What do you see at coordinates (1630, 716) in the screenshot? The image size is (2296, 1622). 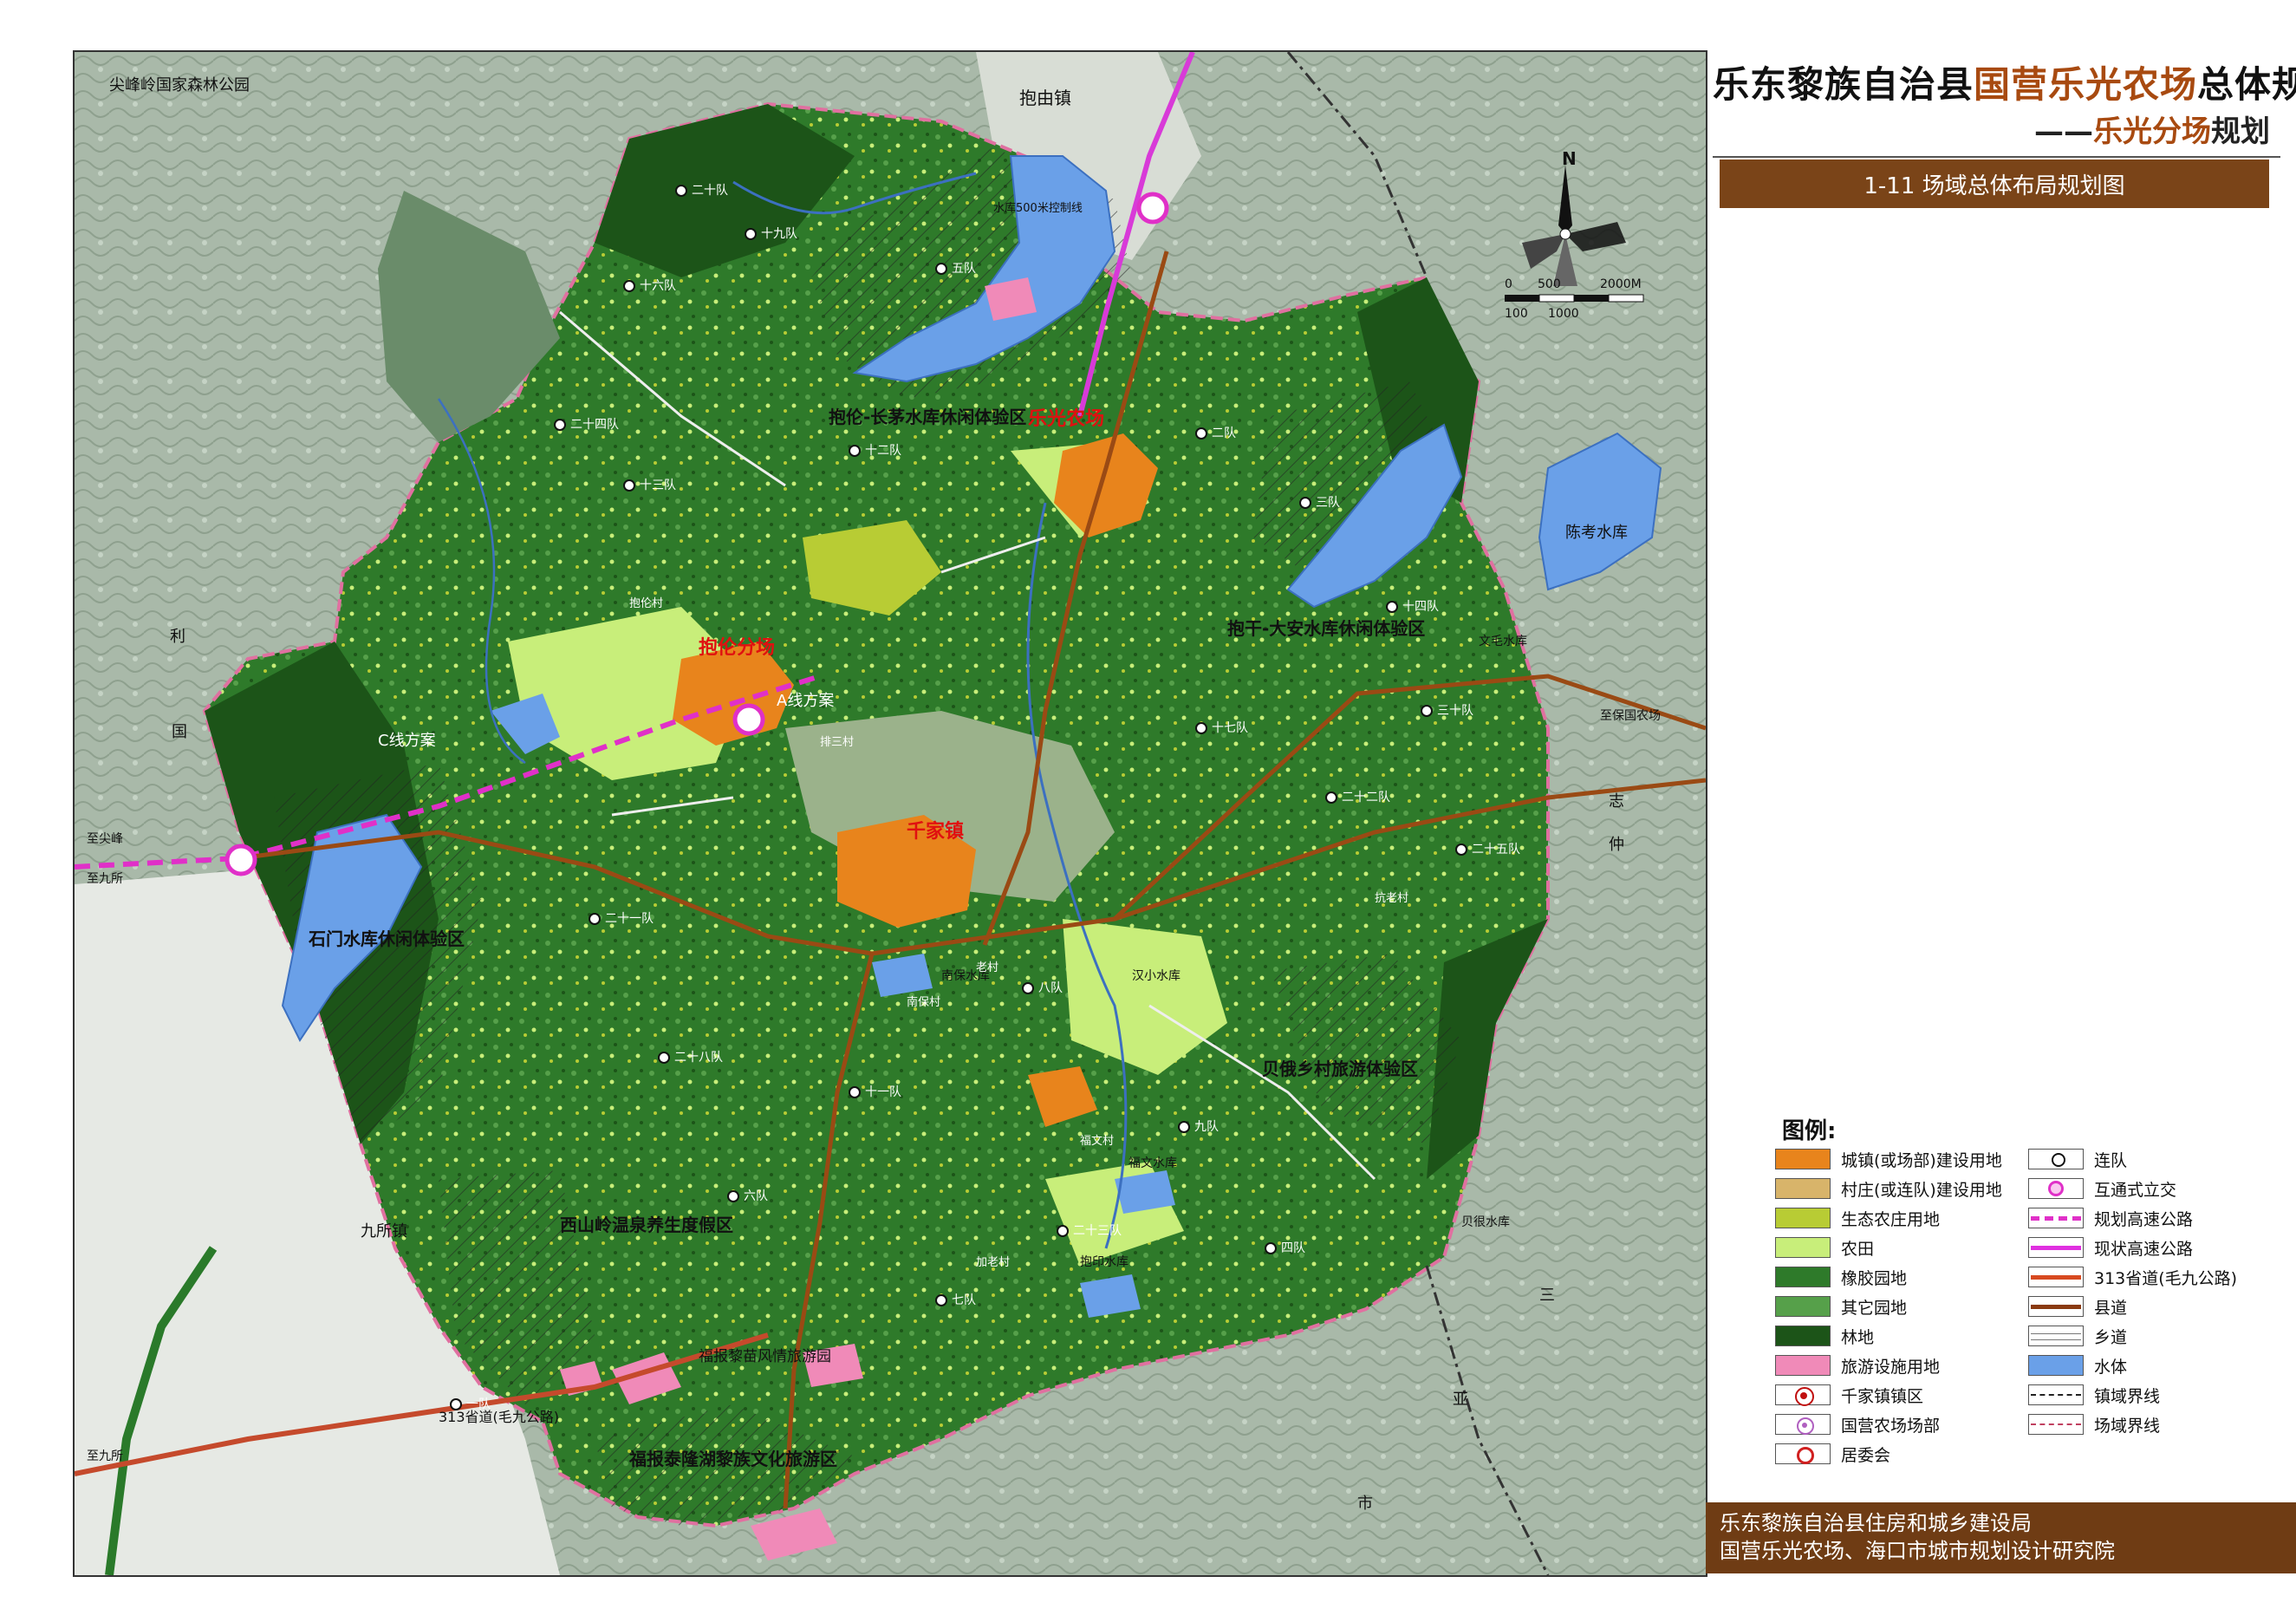 I see `label-to-baoguo: 至保国农场` at bounding box center [1630, 716].